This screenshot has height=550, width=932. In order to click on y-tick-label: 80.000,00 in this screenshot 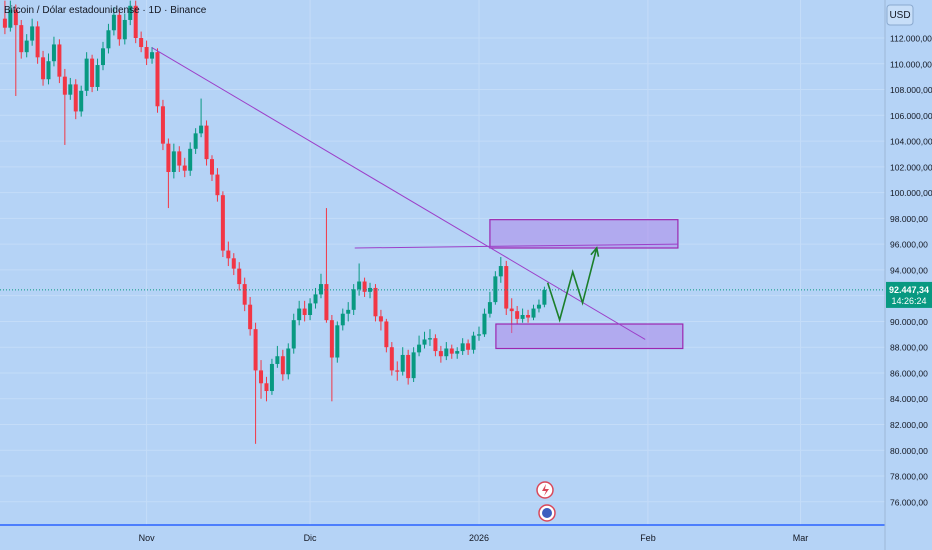, I will do `click(909, 451)`.